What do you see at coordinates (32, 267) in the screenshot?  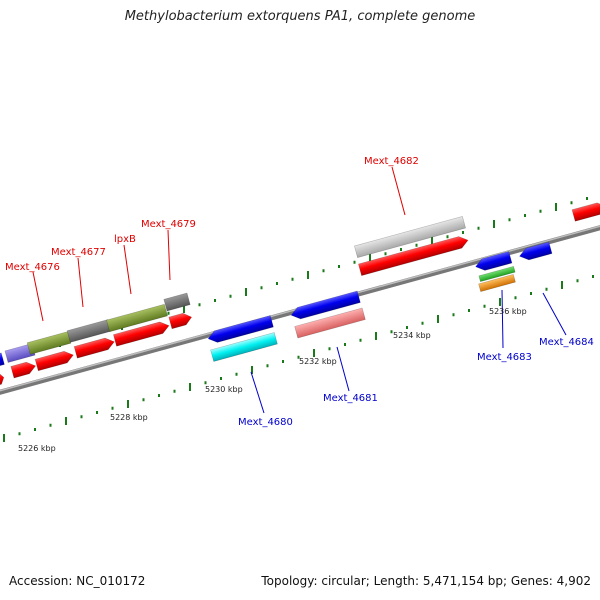 I see `gene-label-mext-4676: Mext_4676` at bounding box center [32, 267].